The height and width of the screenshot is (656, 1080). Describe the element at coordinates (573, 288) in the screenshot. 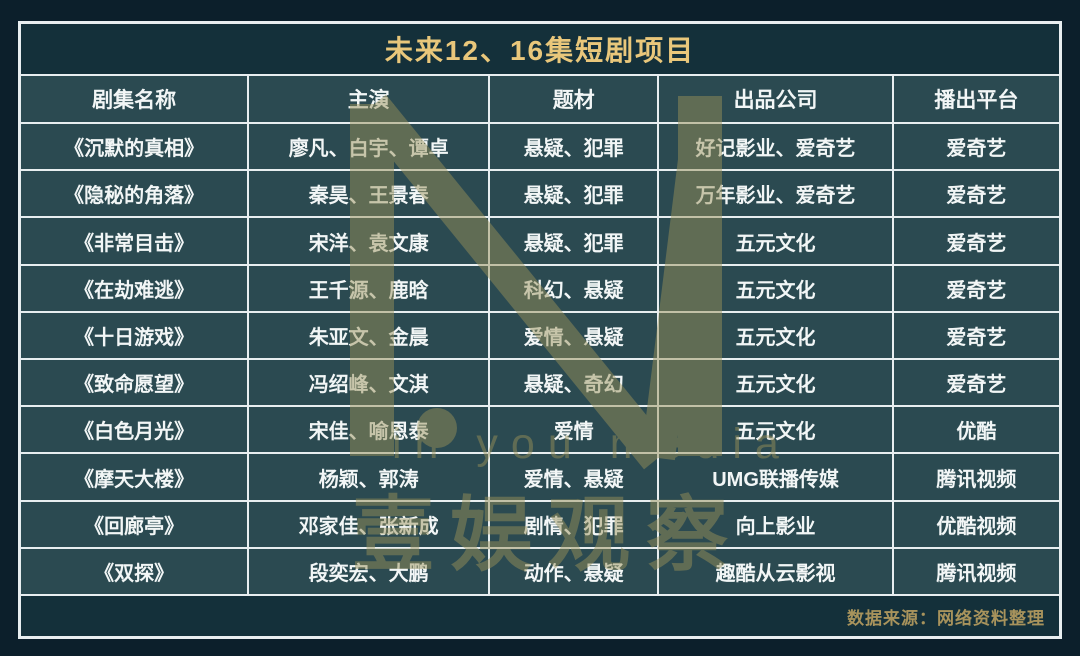

I see `cell-genre: 科幻、悬疑` at that location.